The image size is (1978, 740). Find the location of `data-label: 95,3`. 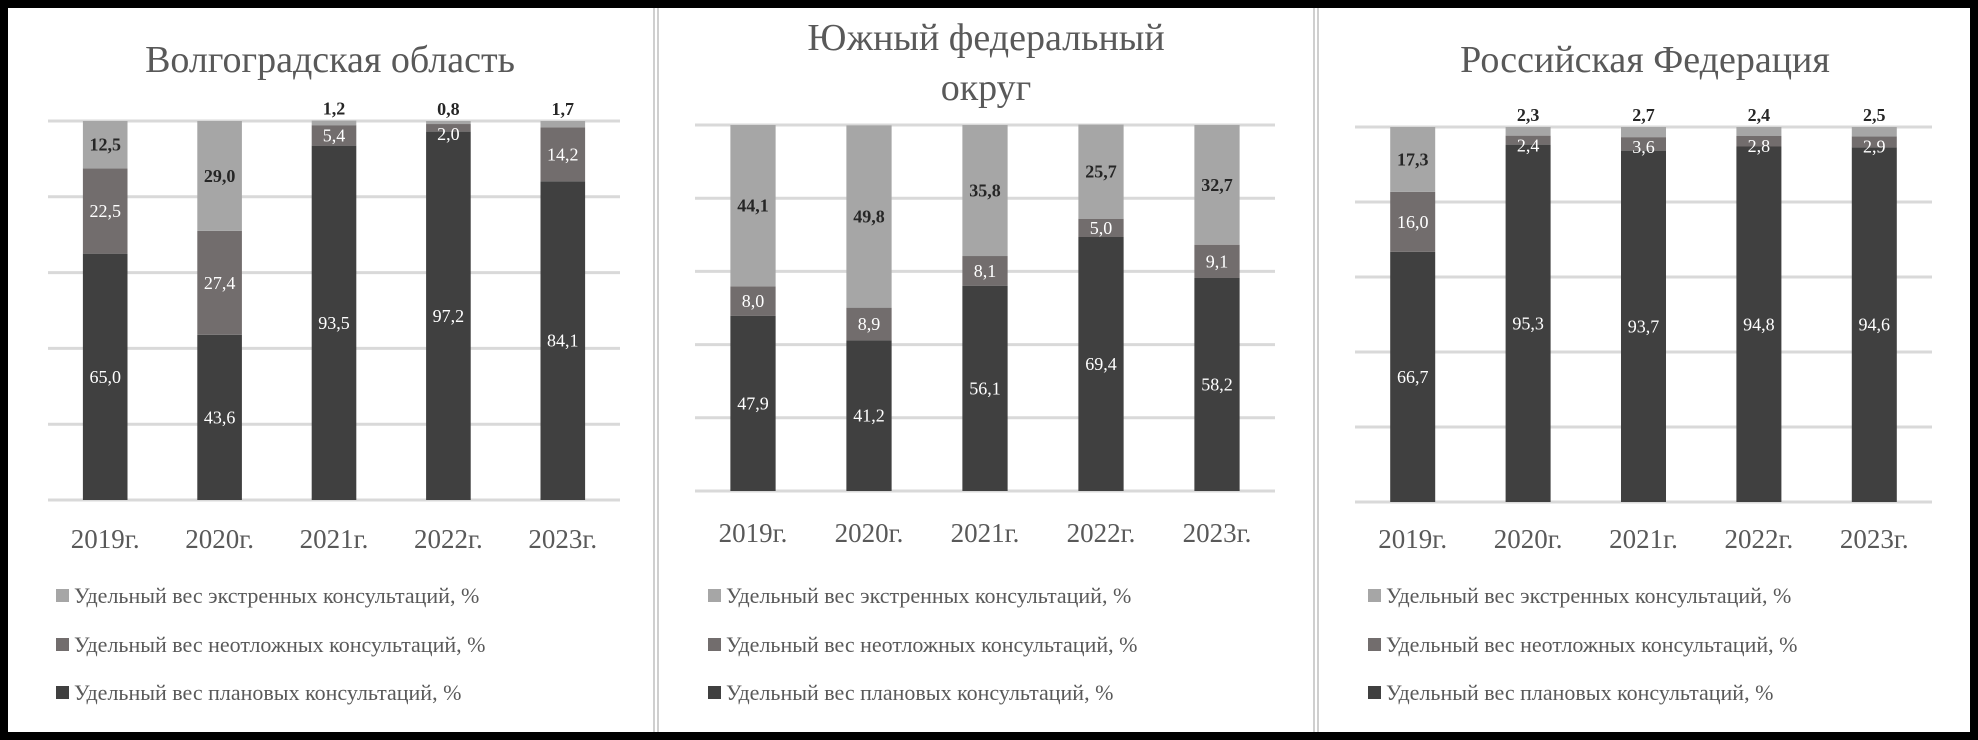

data-label: 95,3 is located at coordinates (1528, 323).